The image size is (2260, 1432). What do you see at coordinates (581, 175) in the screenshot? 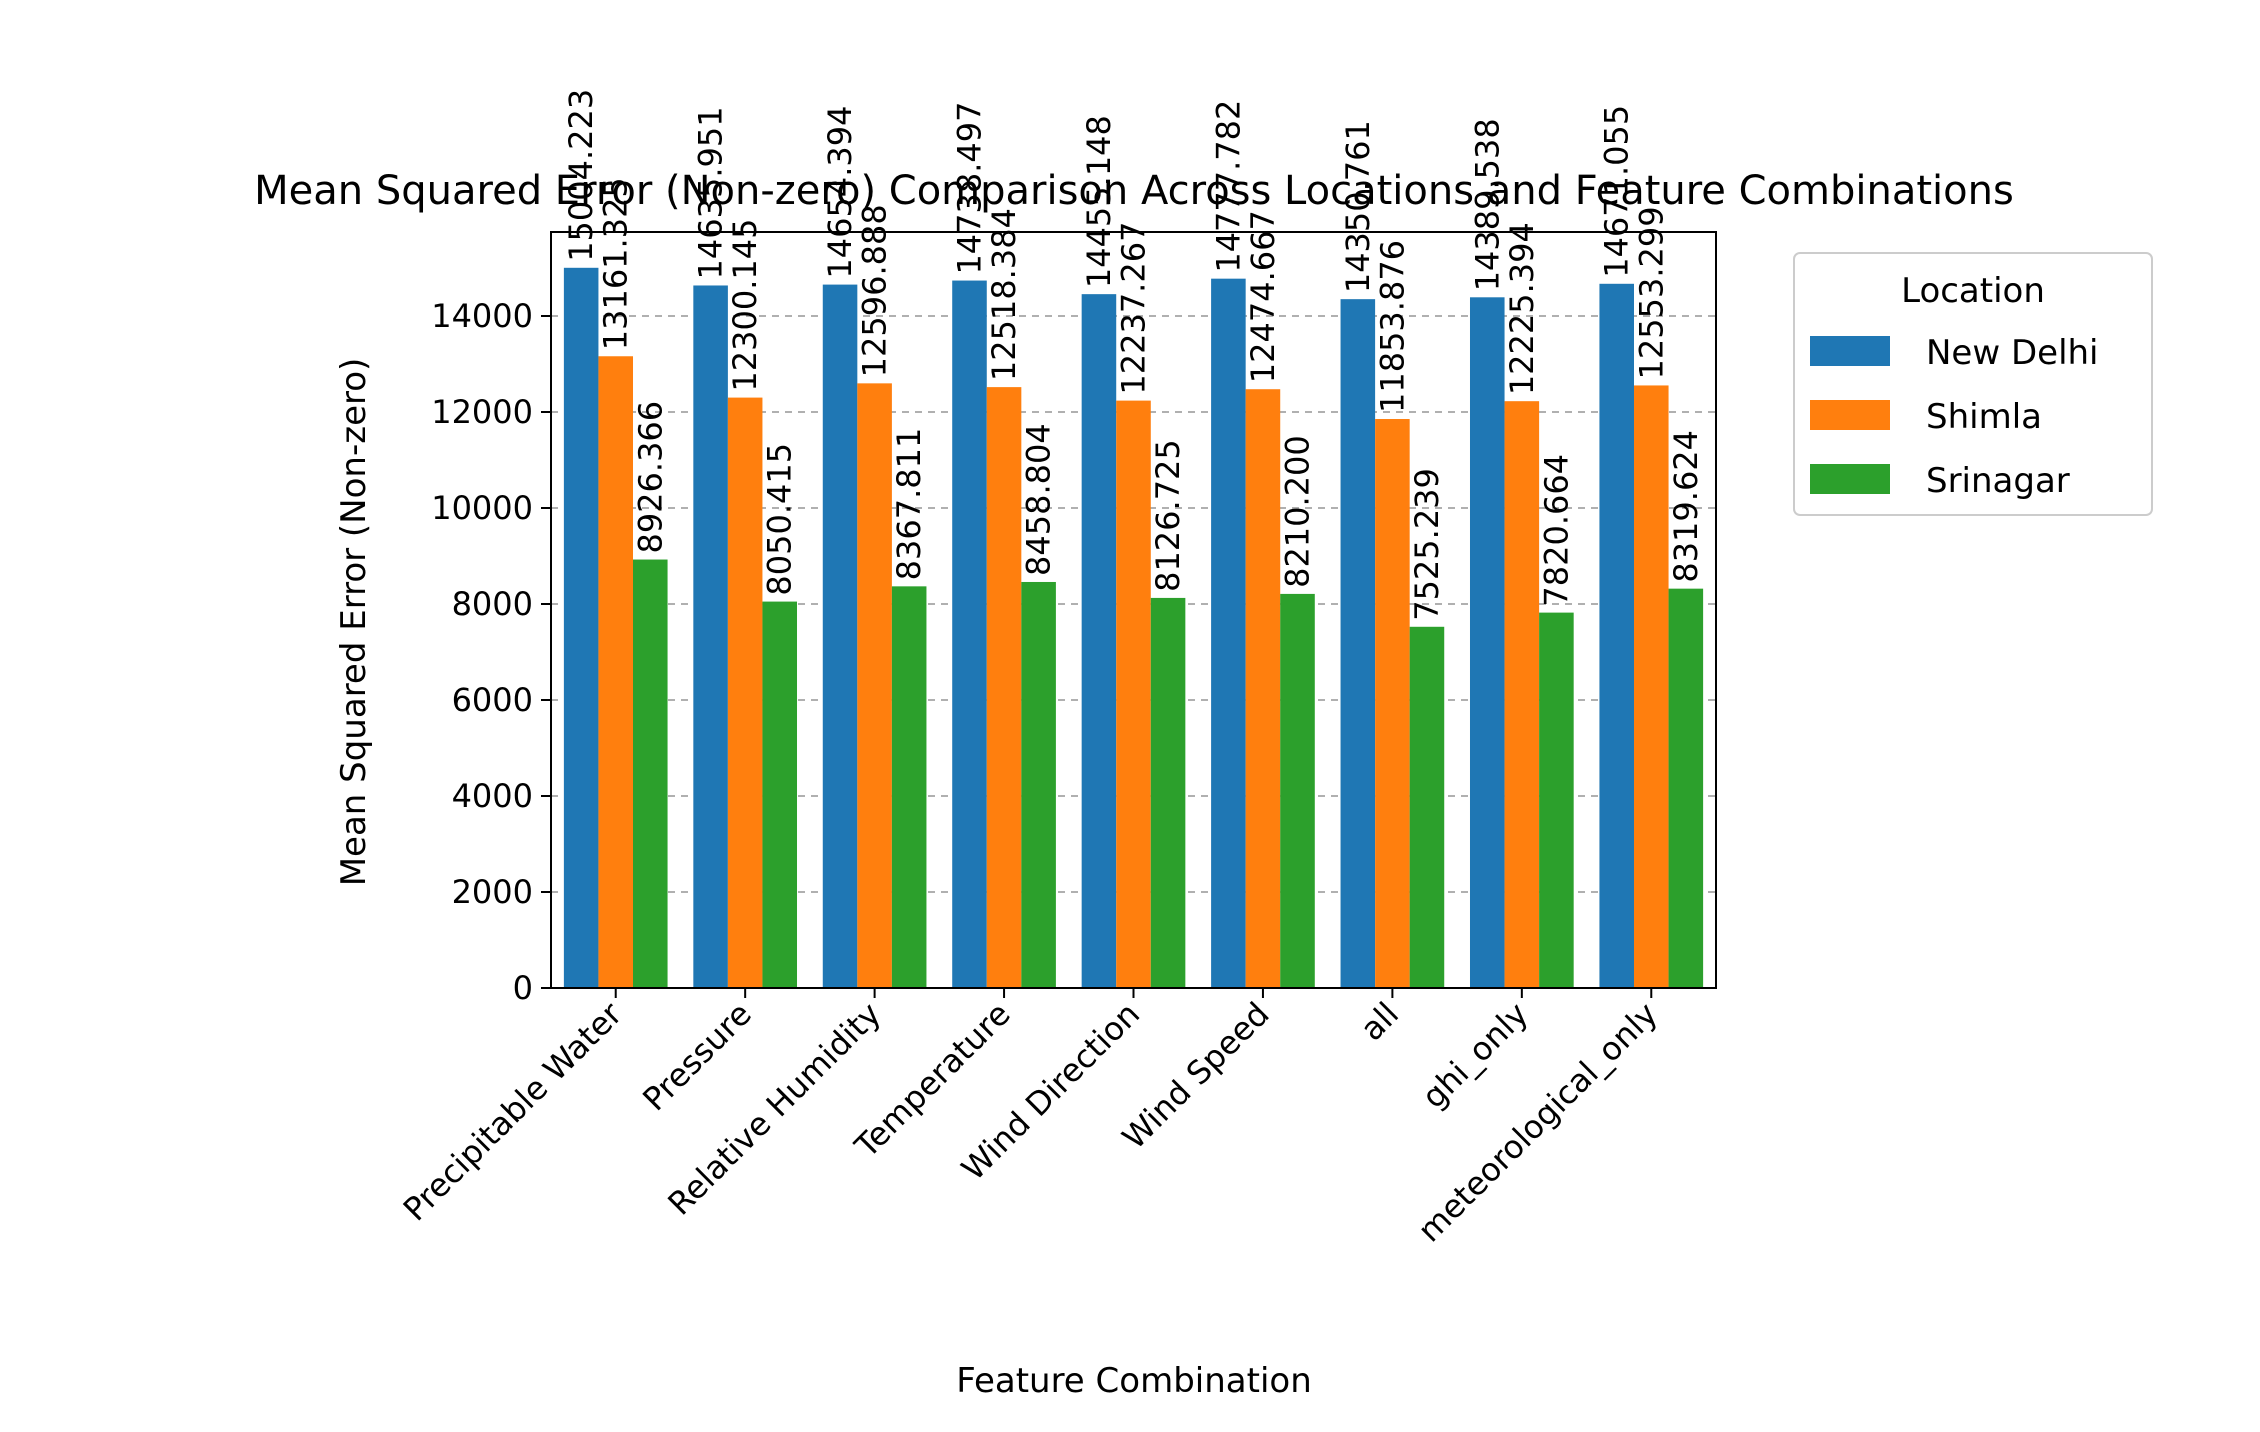
I see `bar-value-label: 15004.223` at bounding box center [581, 175].